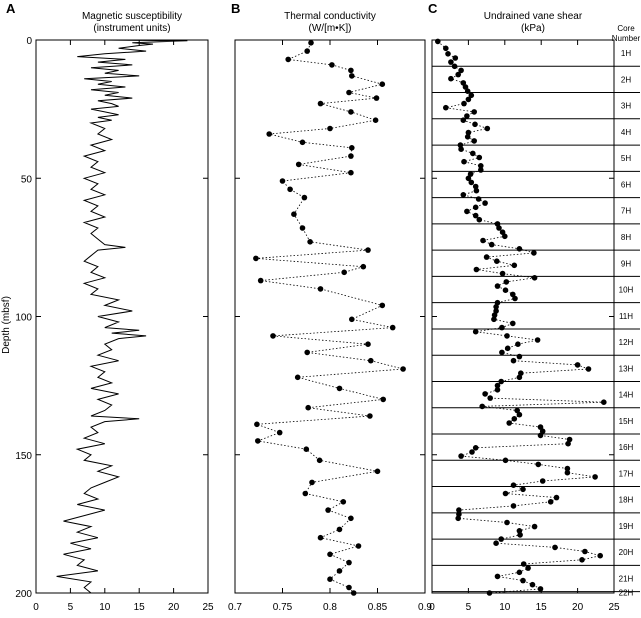  Describe the element at coordinates (626, 263) in the screenshot. I see `core-label: 9H` at that location.